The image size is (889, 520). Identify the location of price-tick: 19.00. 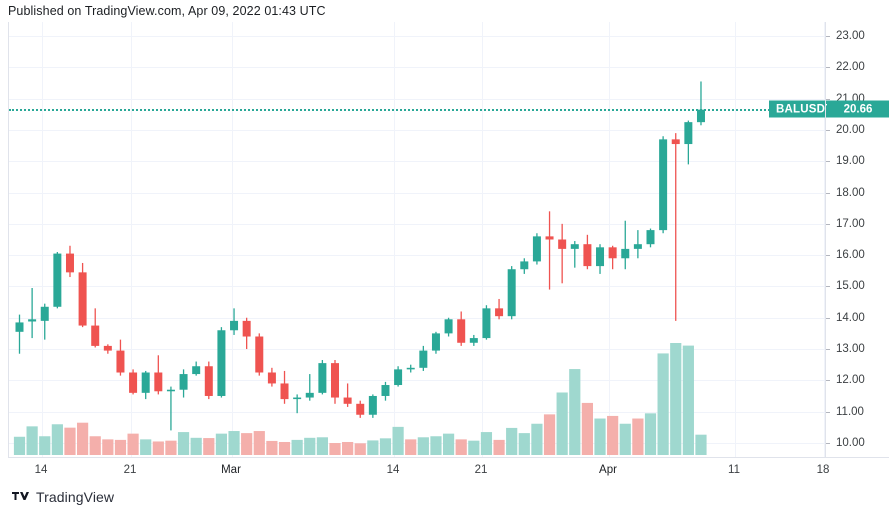
(845, 161).